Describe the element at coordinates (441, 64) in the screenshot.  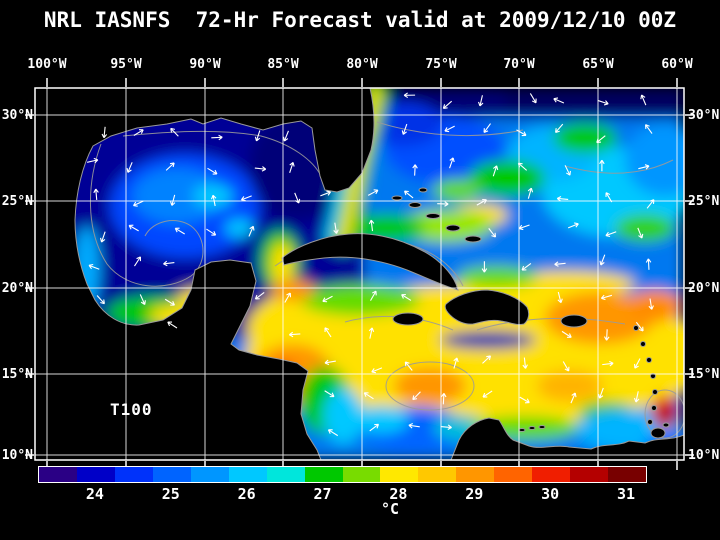
I see `lon-label: 75°W` at that location.